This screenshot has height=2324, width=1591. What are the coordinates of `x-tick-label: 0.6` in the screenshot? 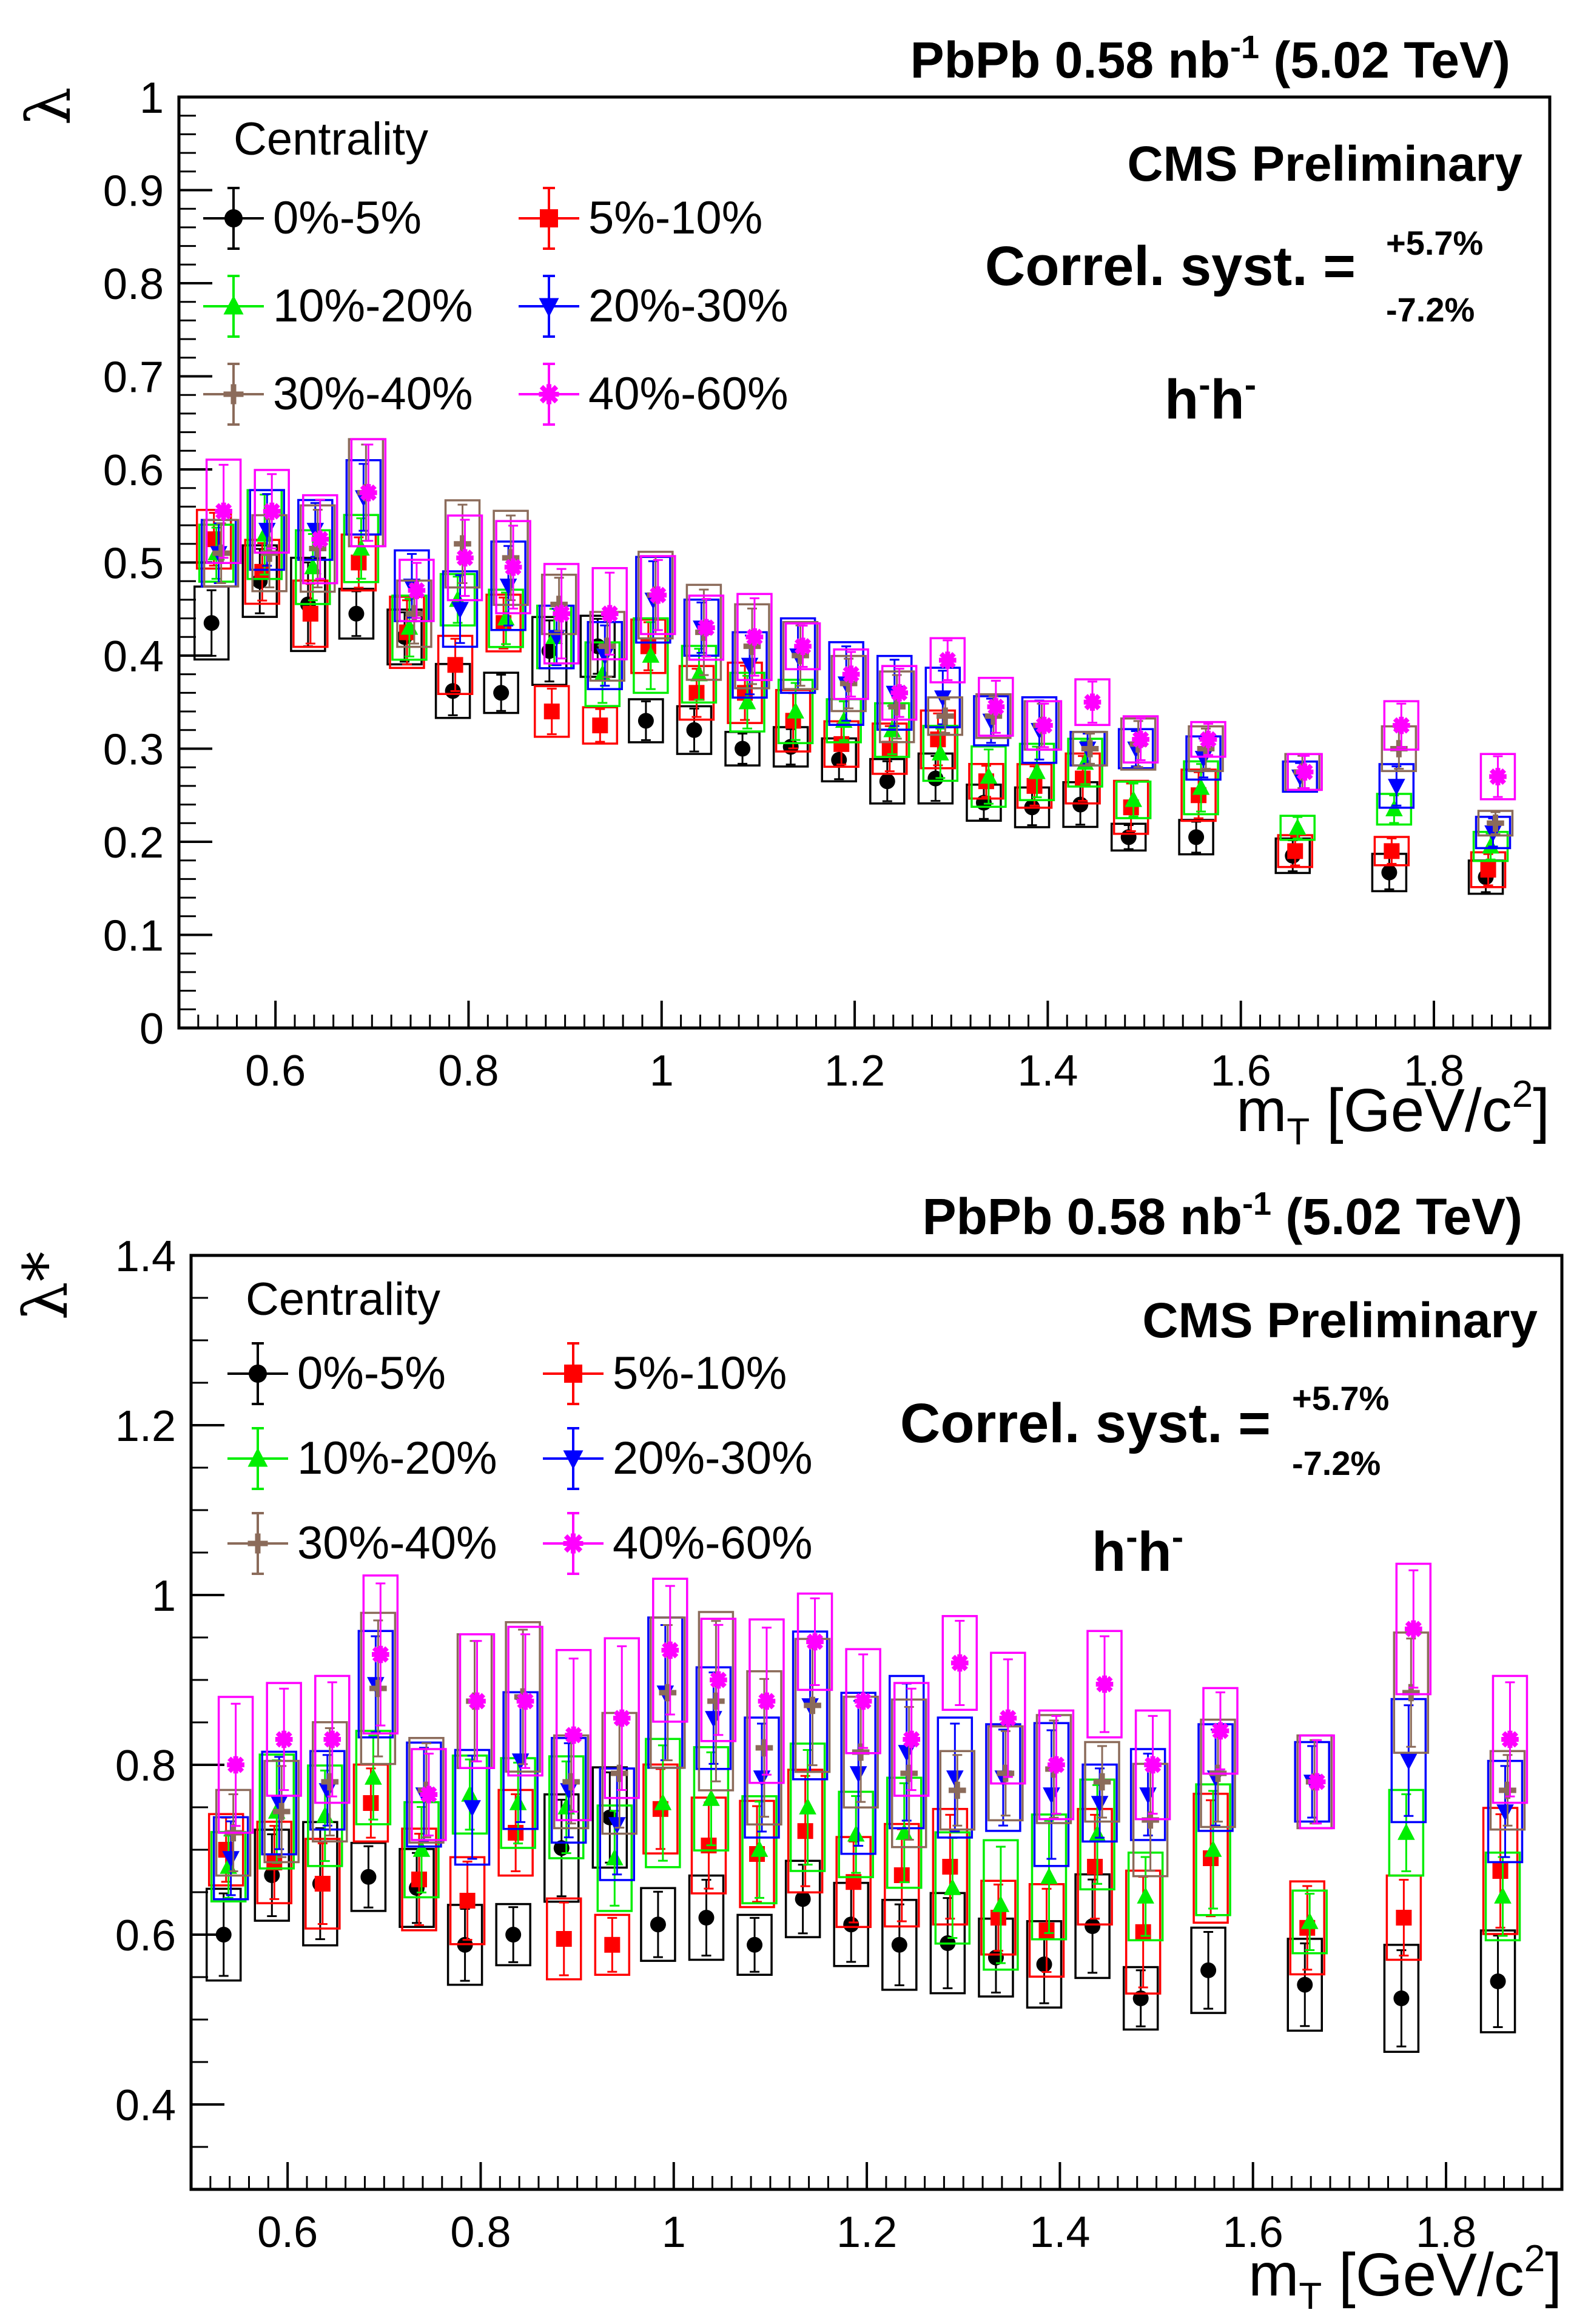 It's located at (287, 2232).